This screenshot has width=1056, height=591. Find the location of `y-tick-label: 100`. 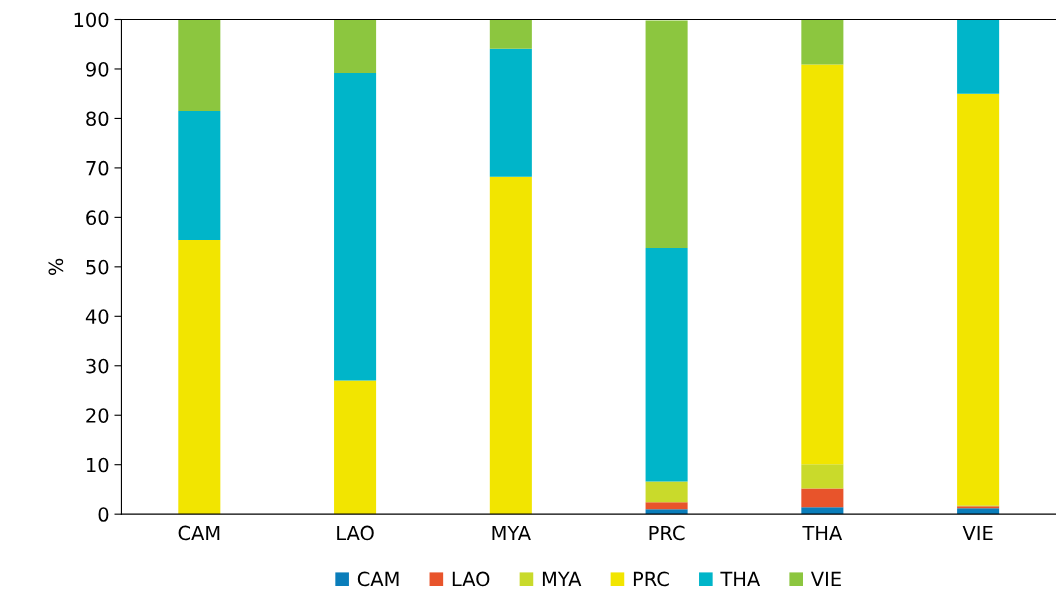

y-tick-label: 100 is located at coordinates (91, 20).